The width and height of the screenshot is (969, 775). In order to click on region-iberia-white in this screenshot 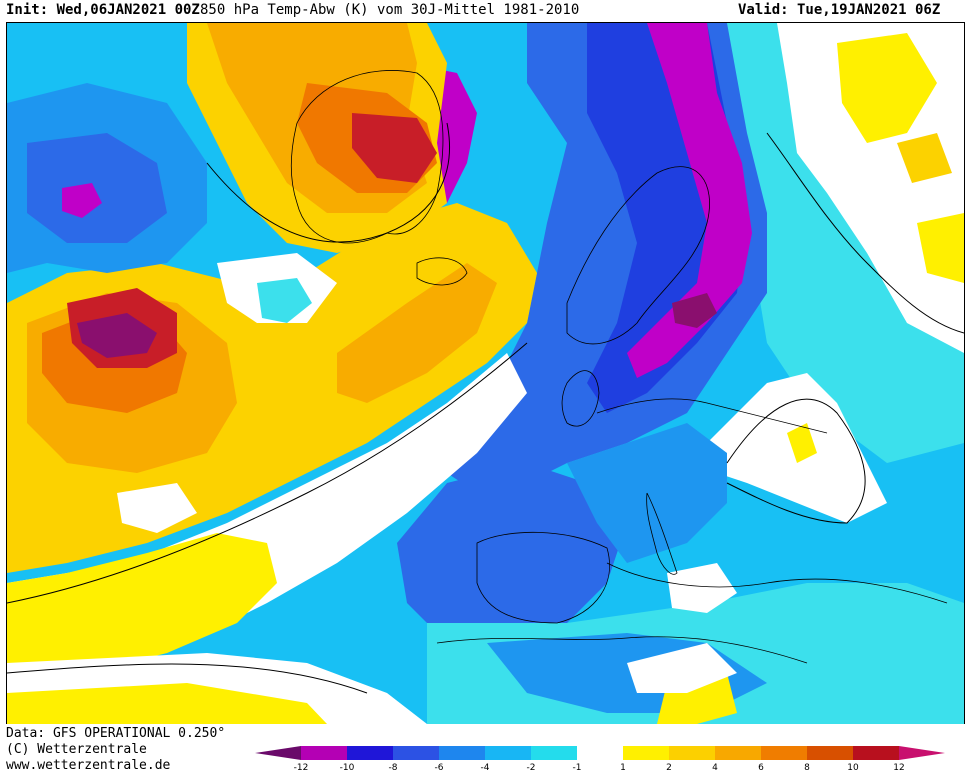, I will do `click(702, 588)`.